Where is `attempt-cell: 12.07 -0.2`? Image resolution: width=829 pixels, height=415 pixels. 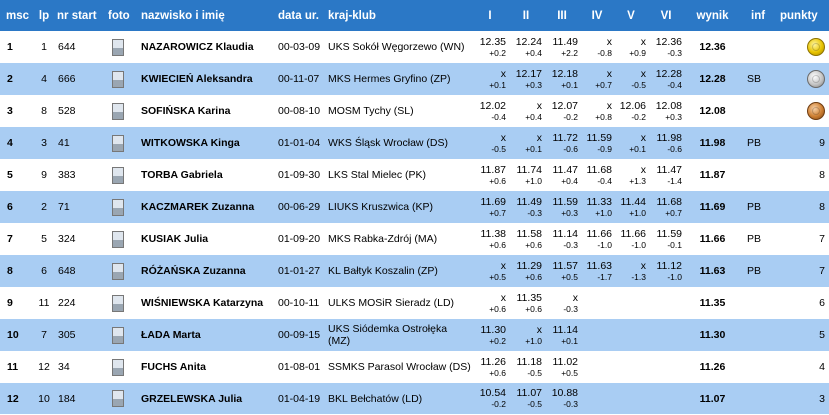
attempt-cell: 12.07 -0.2 is located at coordinates (562, 111).